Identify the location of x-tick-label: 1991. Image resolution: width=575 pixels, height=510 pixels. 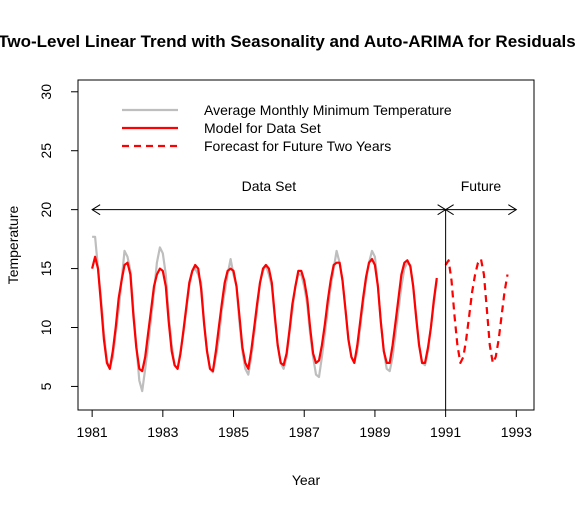
(445, 432).